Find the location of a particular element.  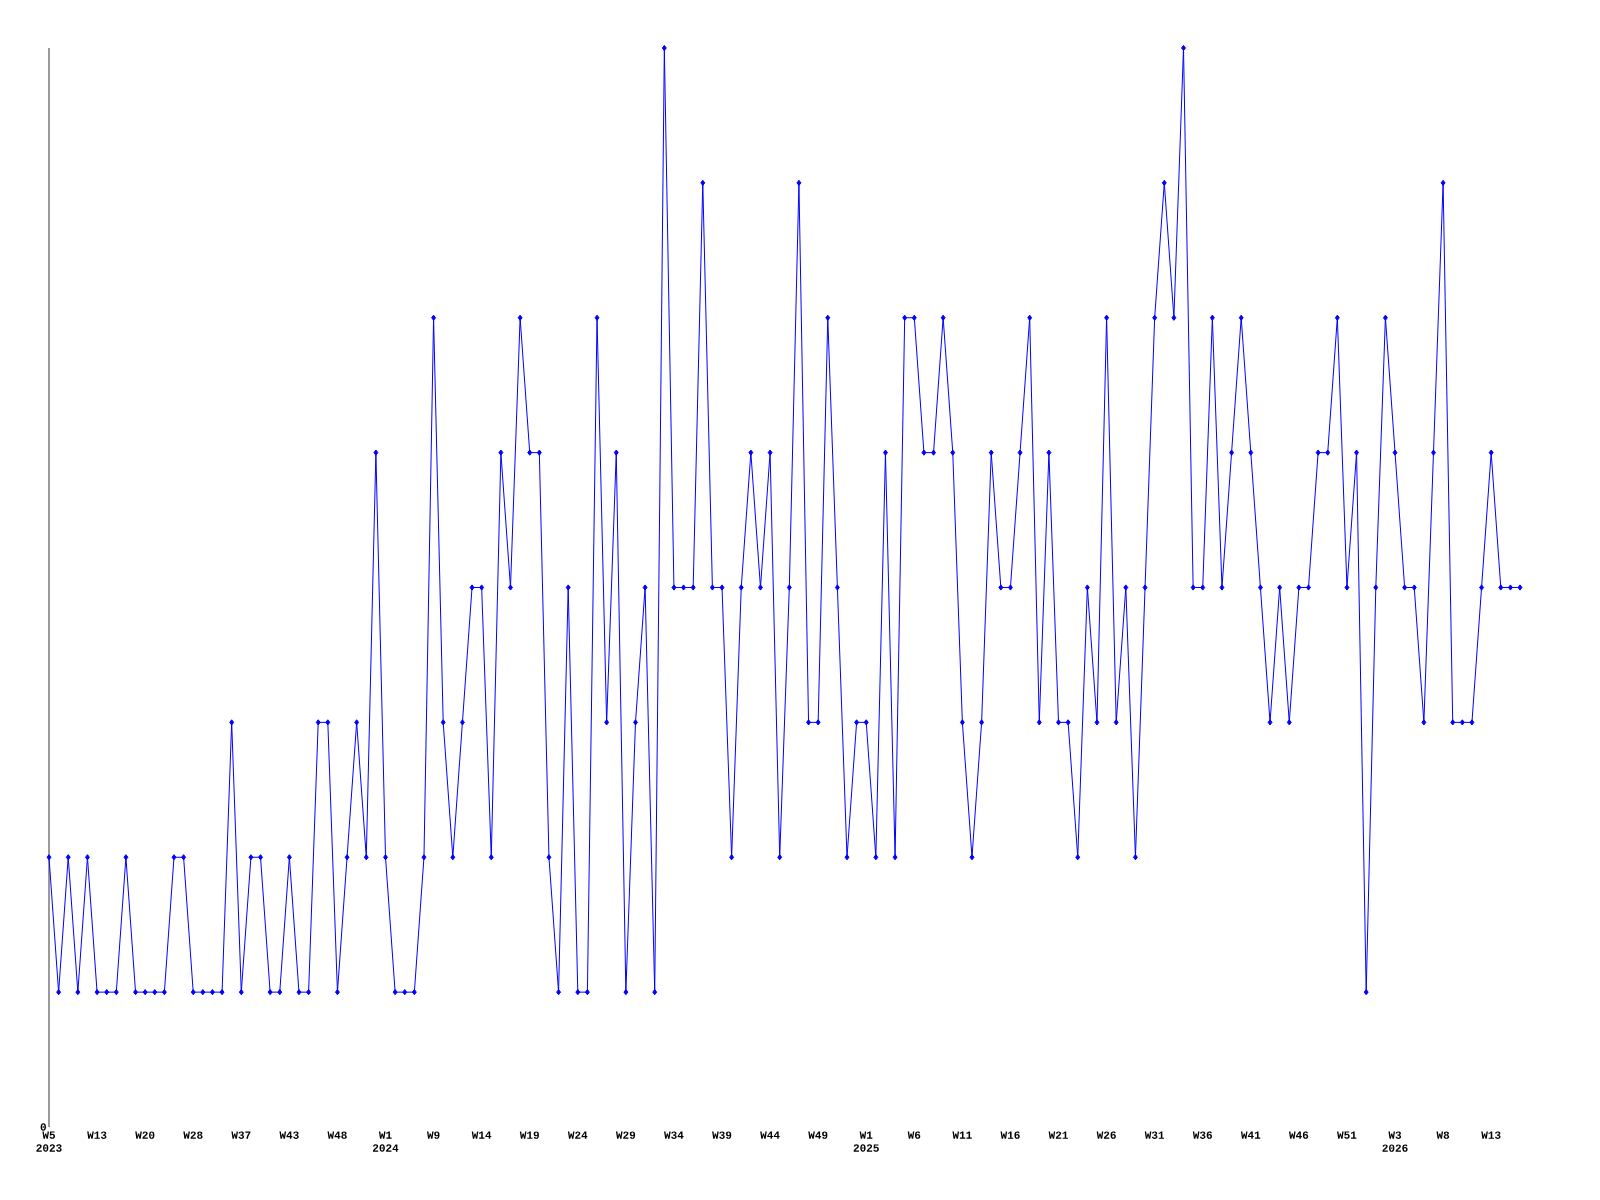

x-tick-label: W11 is located at coordinates (962, 1135).